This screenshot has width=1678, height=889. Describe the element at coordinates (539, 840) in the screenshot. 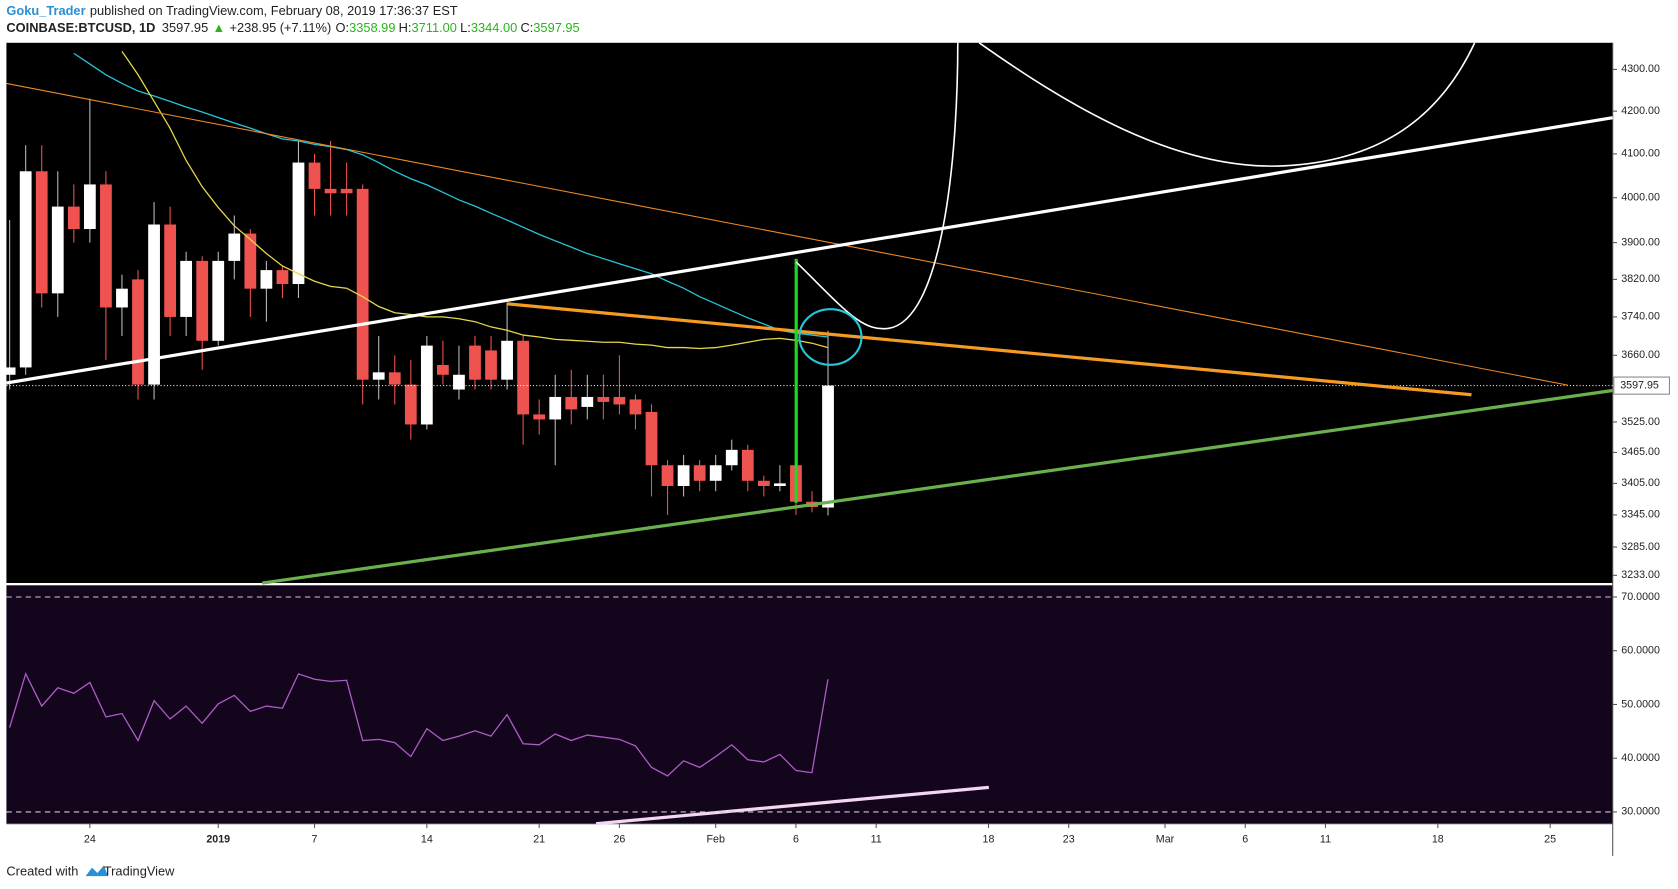

I see `x-tick-label: 21` at that location.